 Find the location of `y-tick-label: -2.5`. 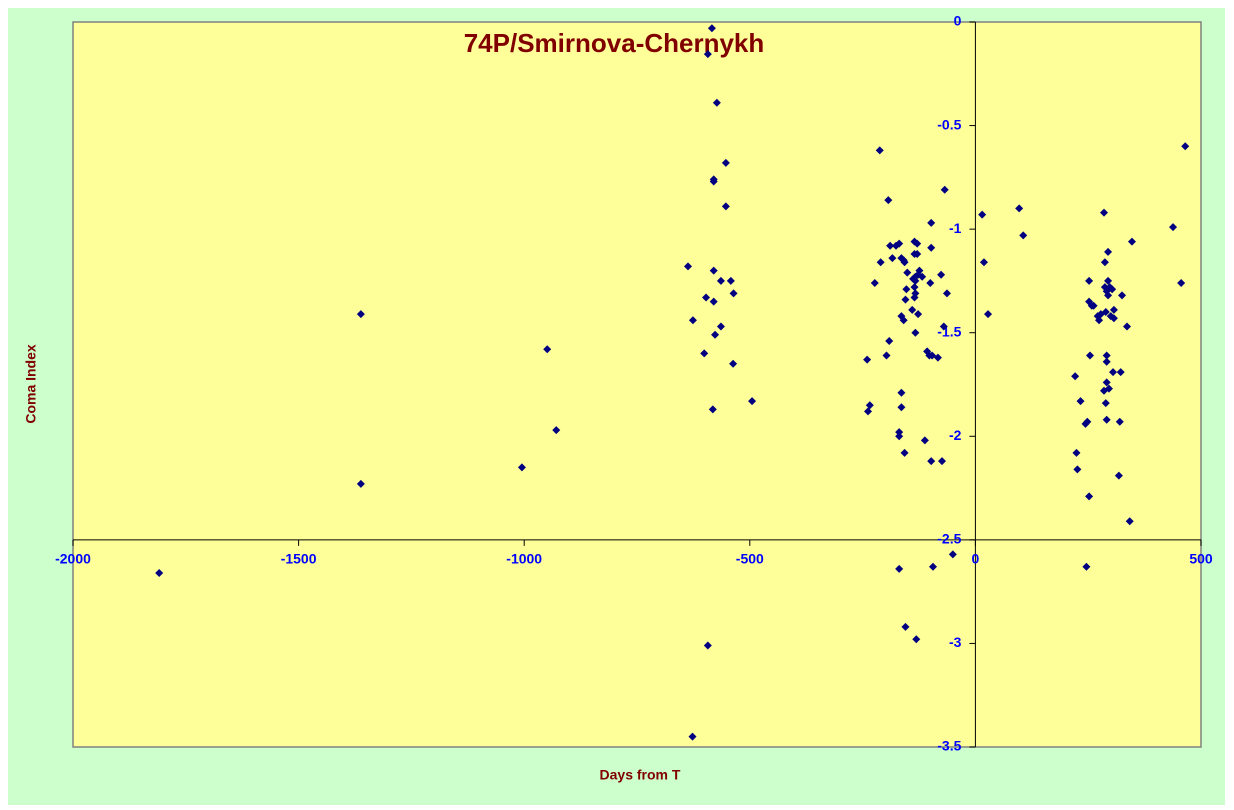

y-tick-label: -2.5 is located at coordinates (949, 539).